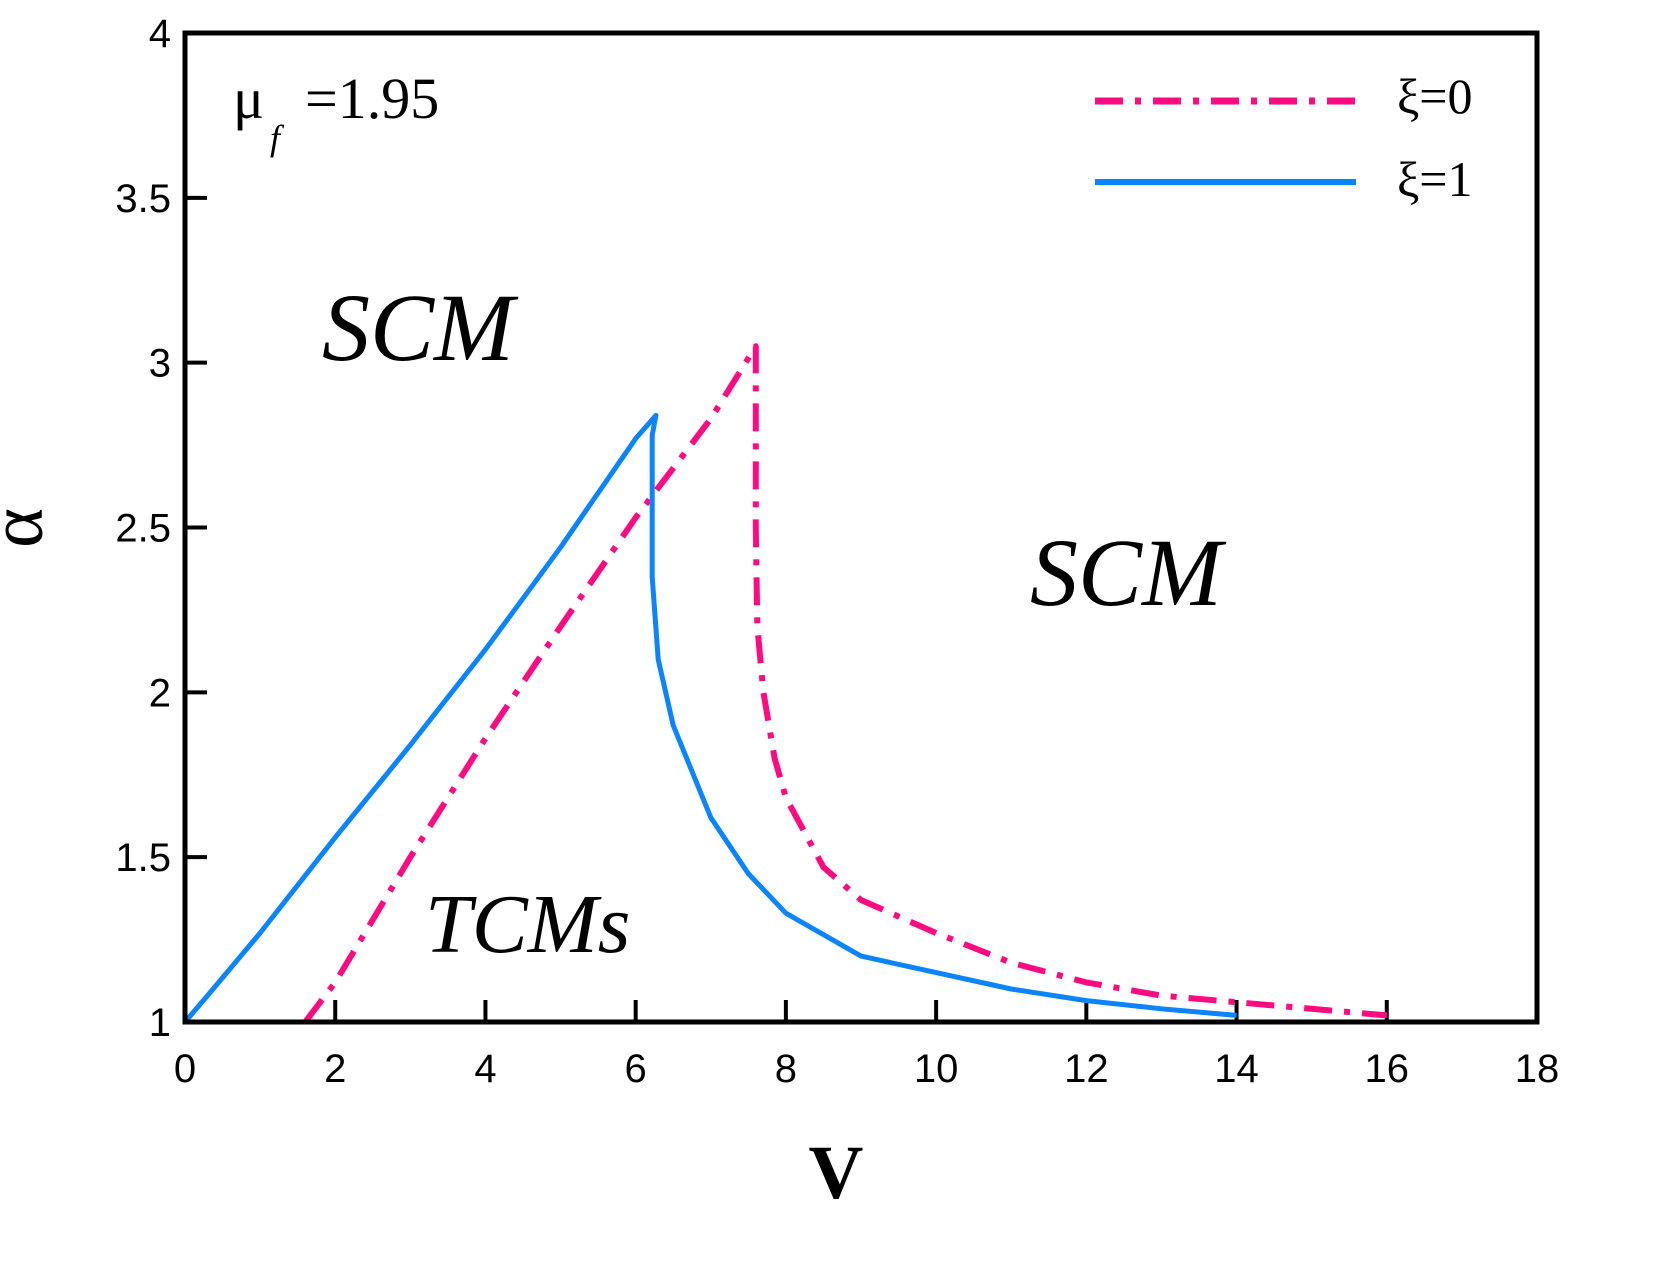 The width and height of the screenshot is (1661, 1285). What do you see at coordinates (160, 34) in the screenshot?
I see `y-tick-label: 4` at bounding box center [160, 34].